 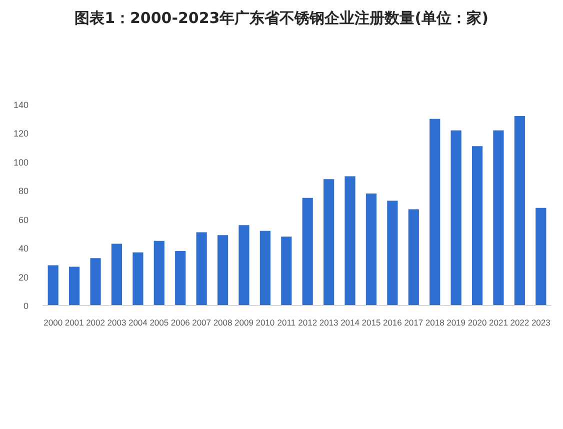 I want to click on x-tick-label: 2004, so click(x=138, y=323).